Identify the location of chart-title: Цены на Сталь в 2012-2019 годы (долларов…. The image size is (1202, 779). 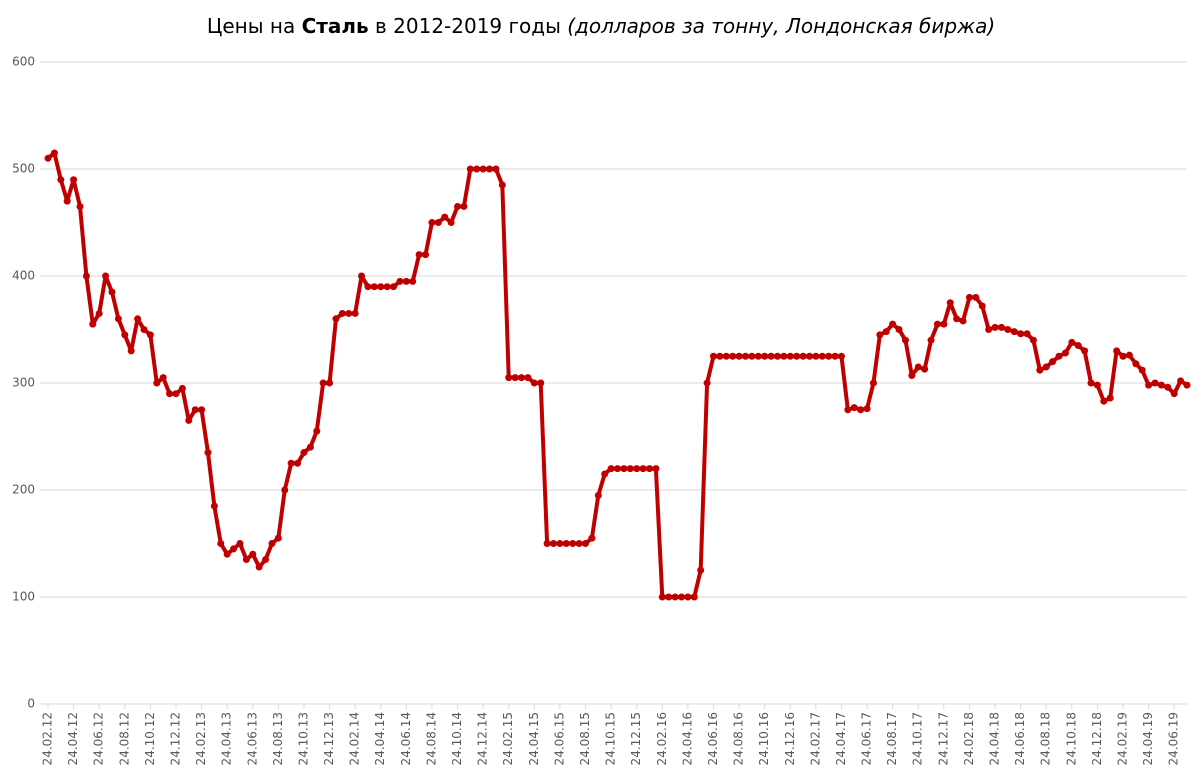
(601, 26).